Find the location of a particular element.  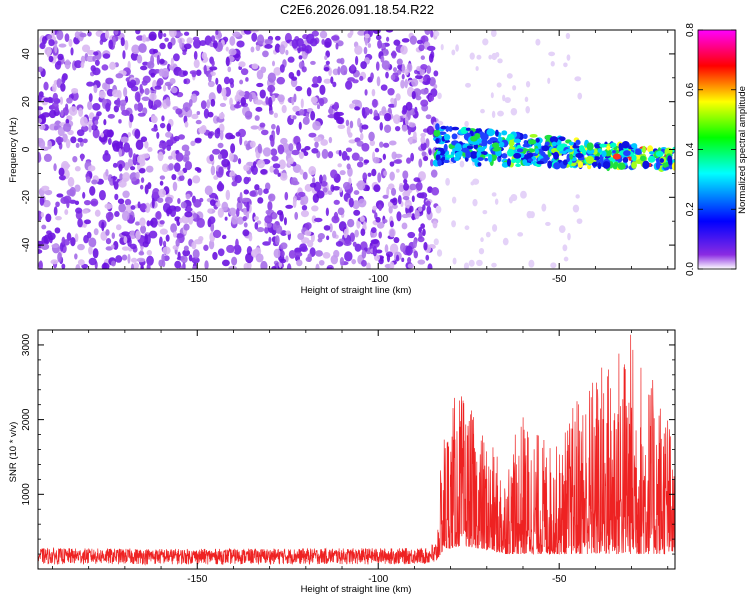

y-tick-label: 20 is located at coordinates (26, 102).